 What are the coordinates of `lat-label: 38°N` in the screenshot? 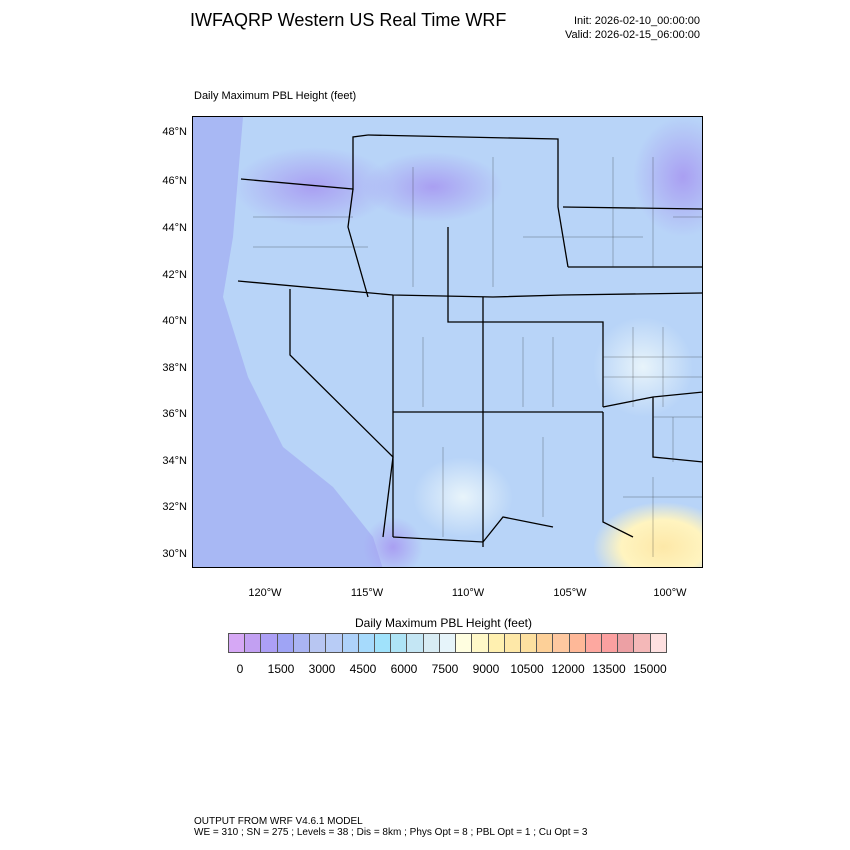 It's located at (174, 368).